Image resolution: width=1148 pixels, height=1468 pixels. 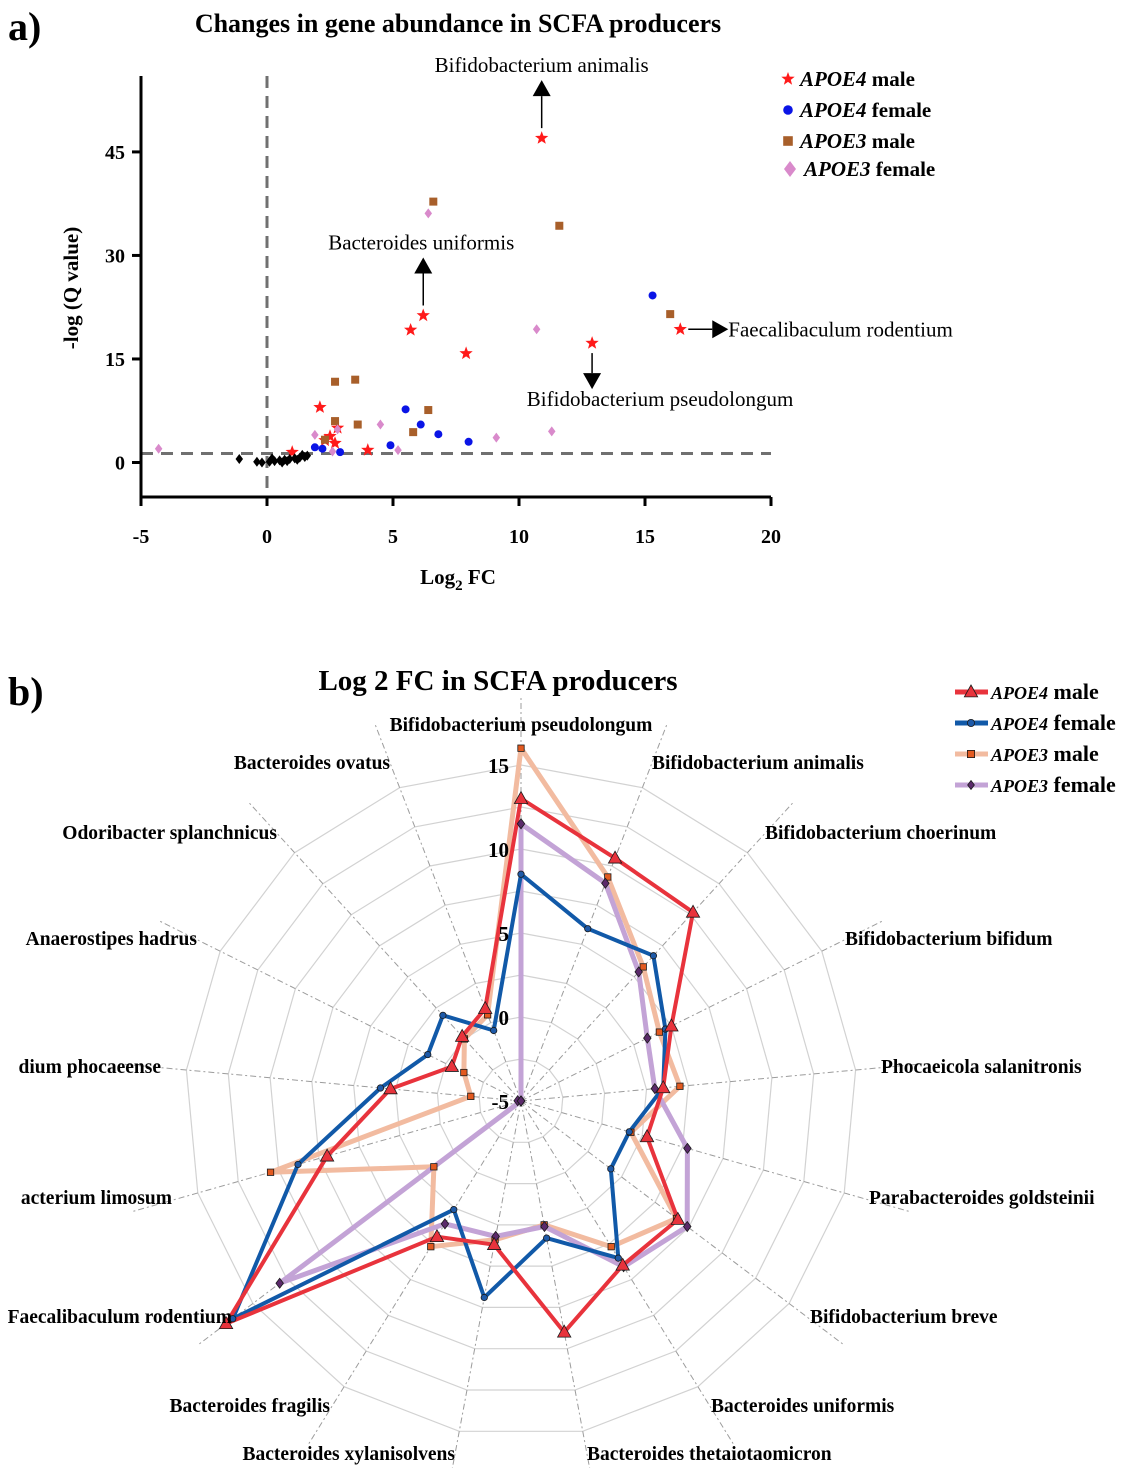 I want to click on radar-category-label: Bacteroides thetaiotaomicron, so click(x=709, y=1454).